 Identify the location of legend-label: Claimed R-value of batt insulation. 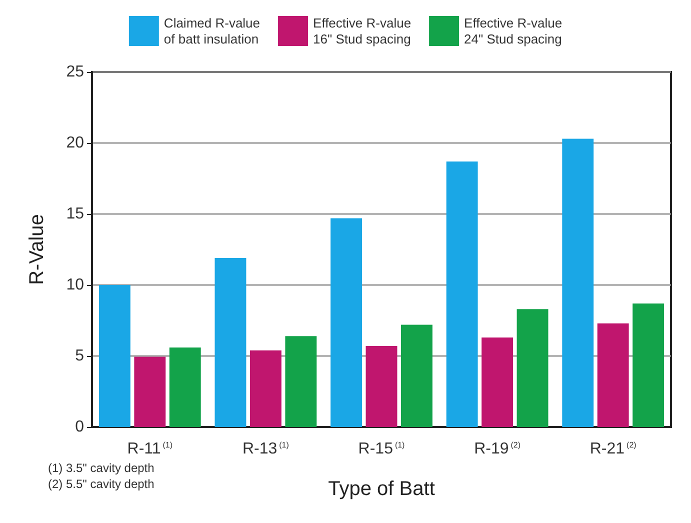
(212, 31).